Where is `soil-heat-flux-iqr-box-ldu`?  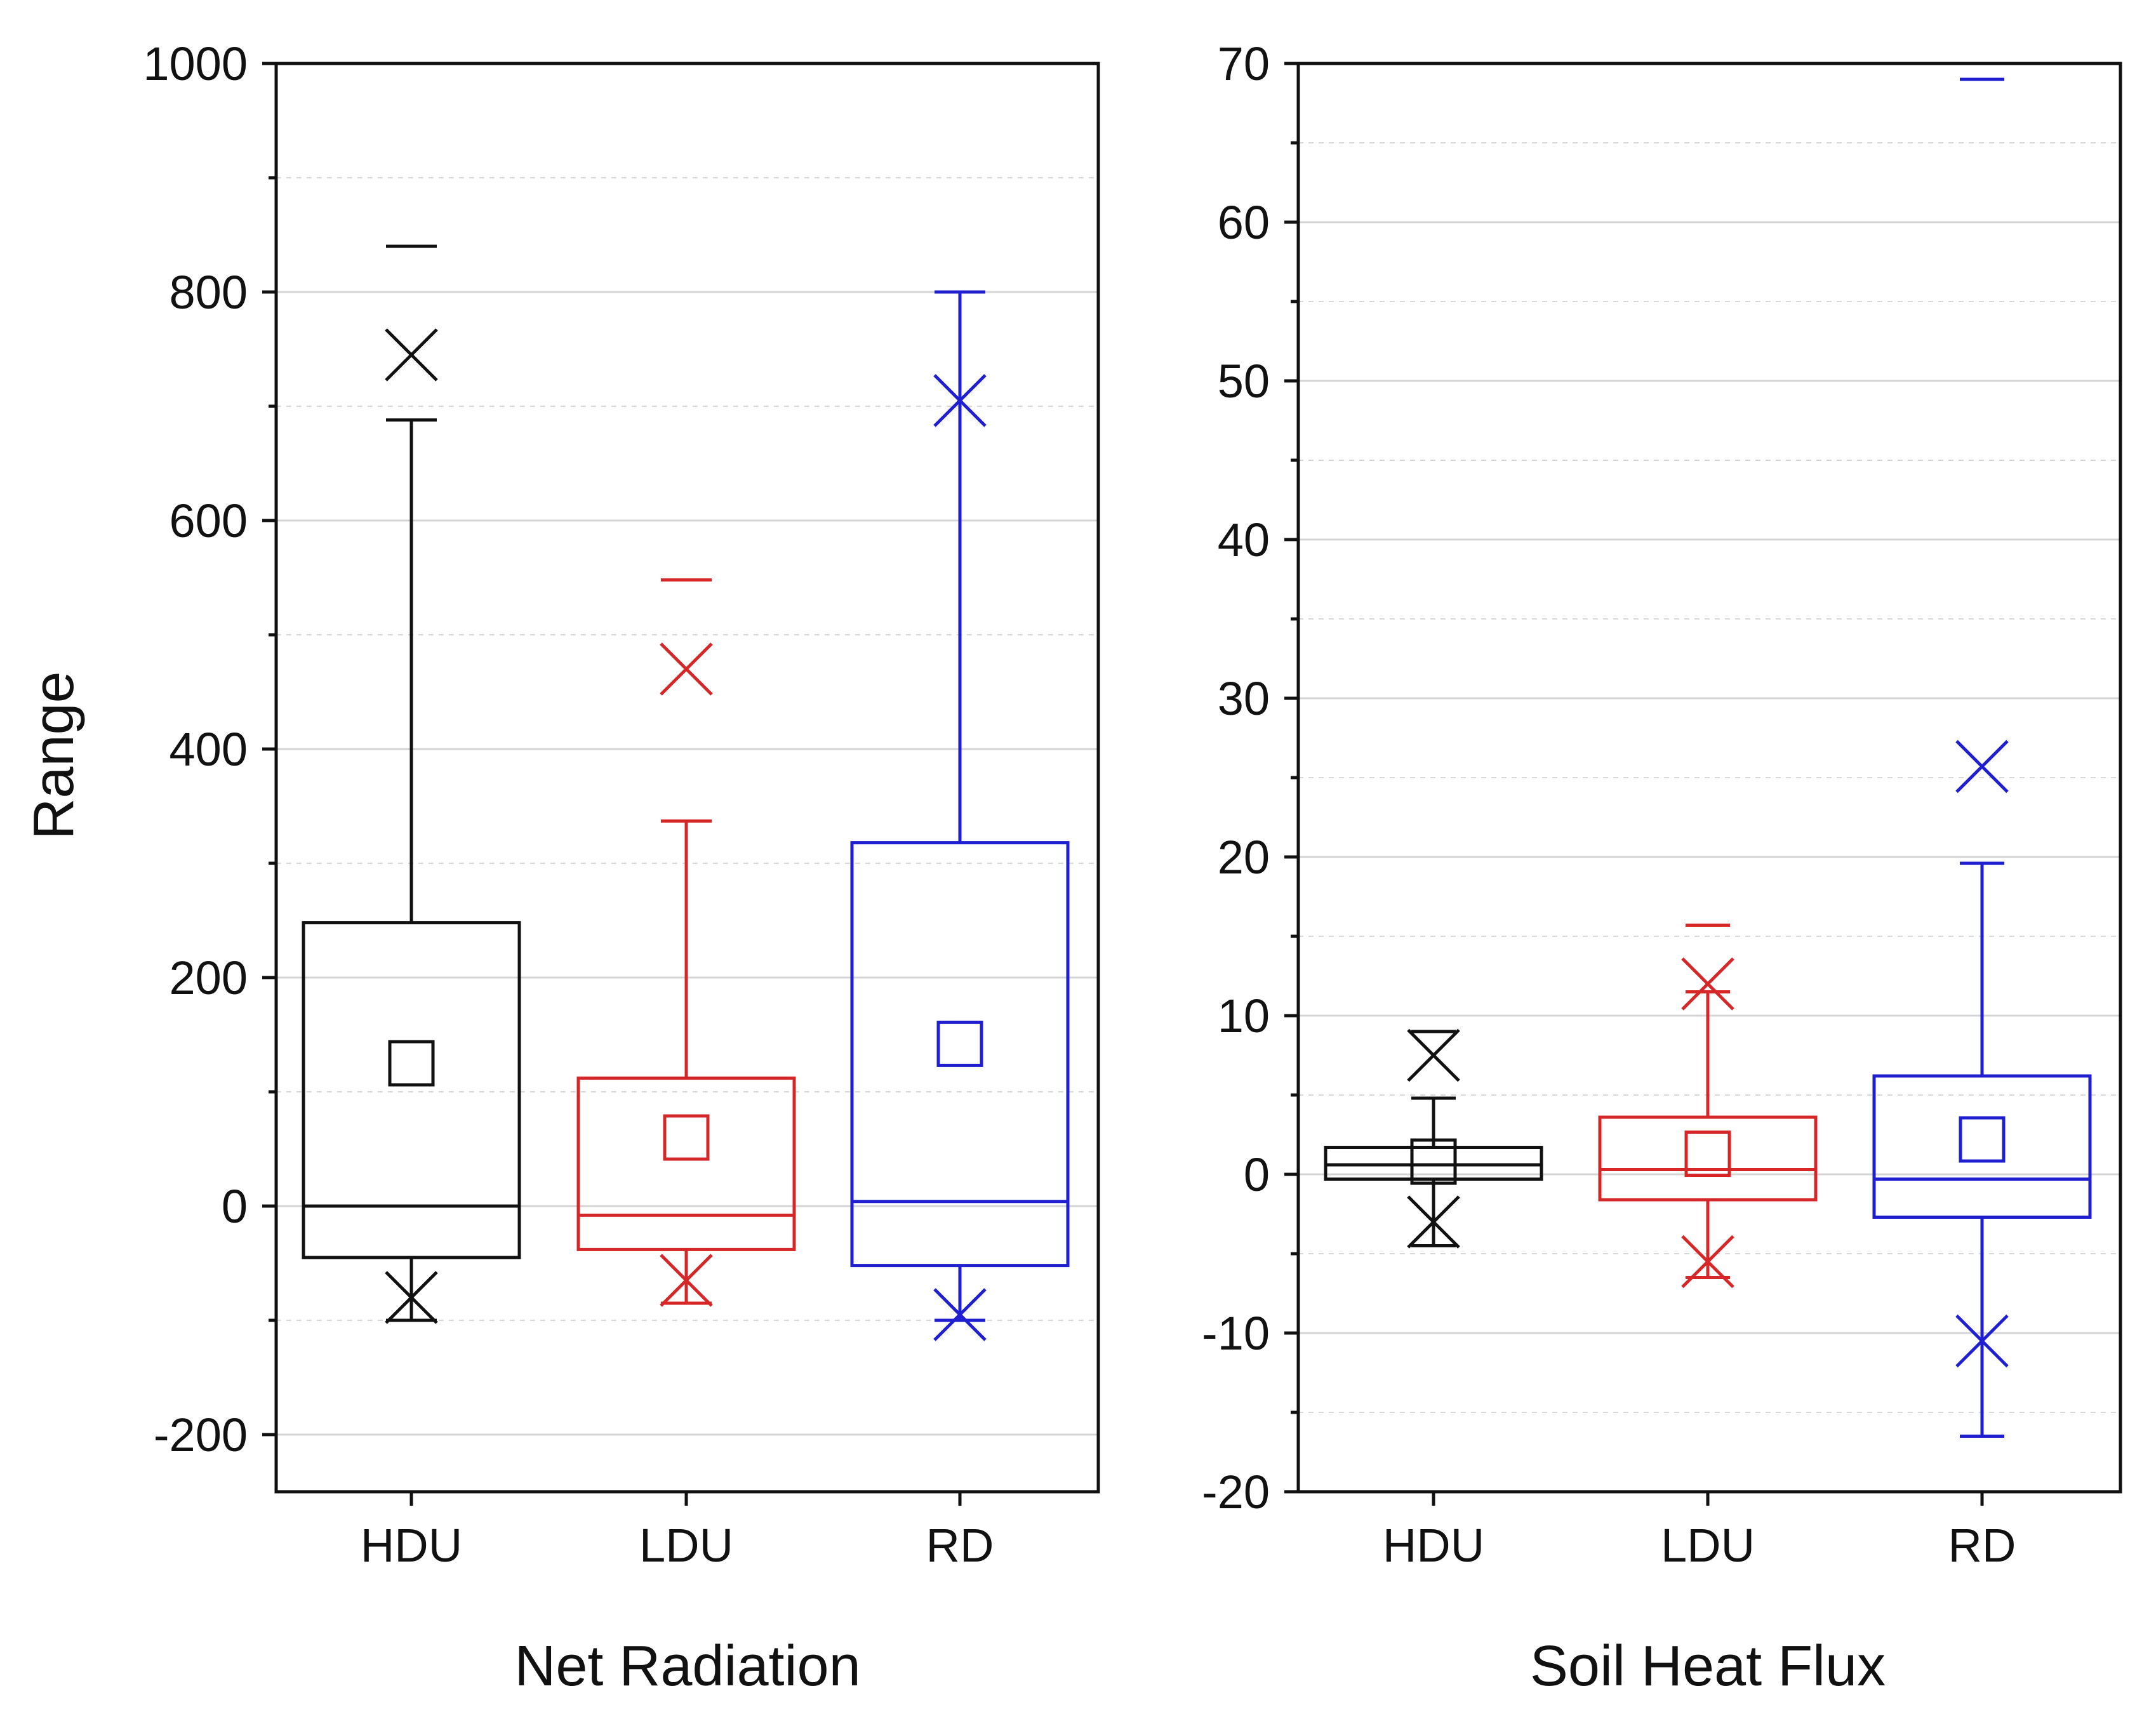
soil-heat-flux-iqr-box-ldu is located at coordinates (1708, 1158).